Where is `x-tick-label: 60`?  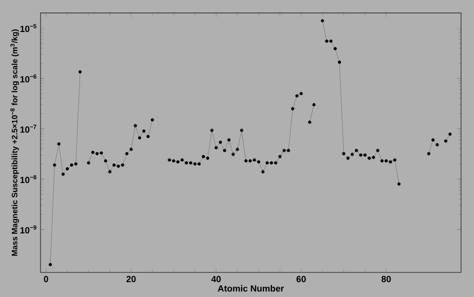
x-tick-label: 60 is located at coordinates (301, 279).